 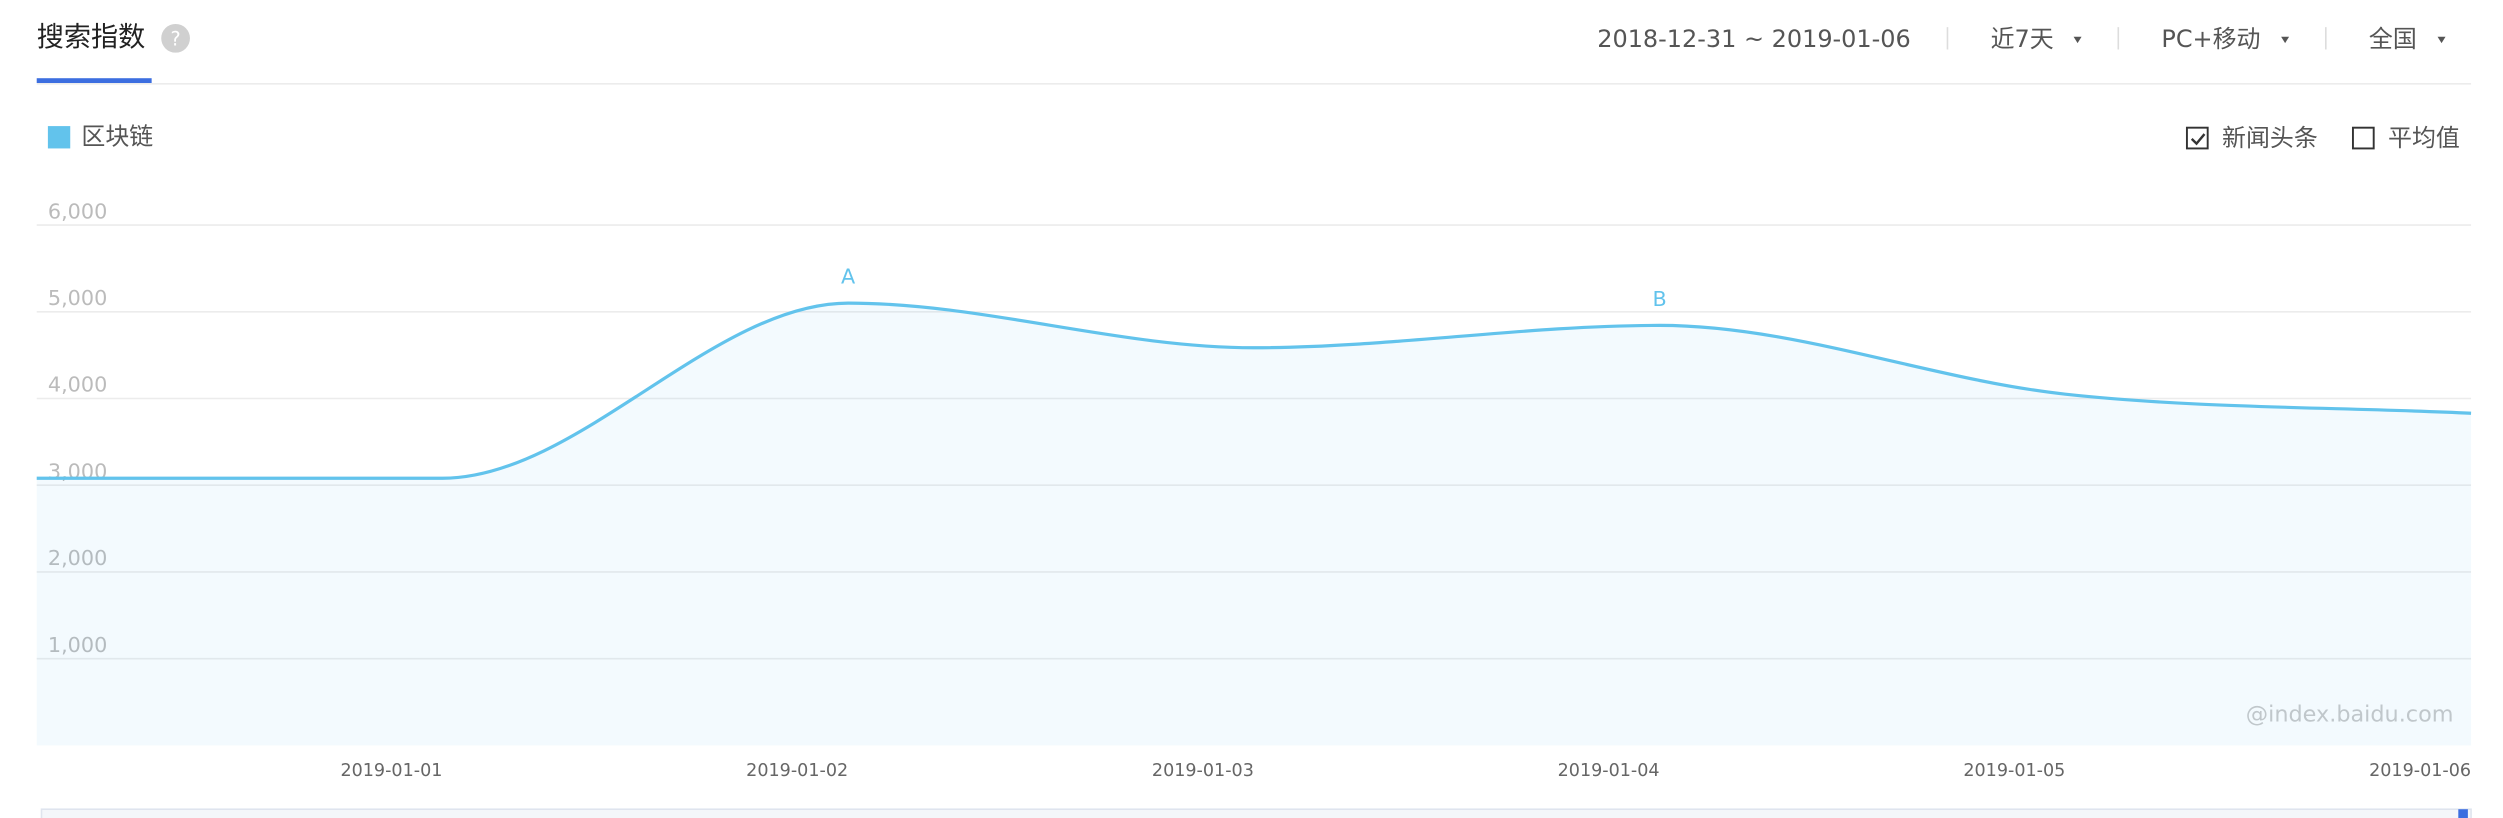 I want to click on x-tick-label: 2019-01-01, so click(x=391, y=771).